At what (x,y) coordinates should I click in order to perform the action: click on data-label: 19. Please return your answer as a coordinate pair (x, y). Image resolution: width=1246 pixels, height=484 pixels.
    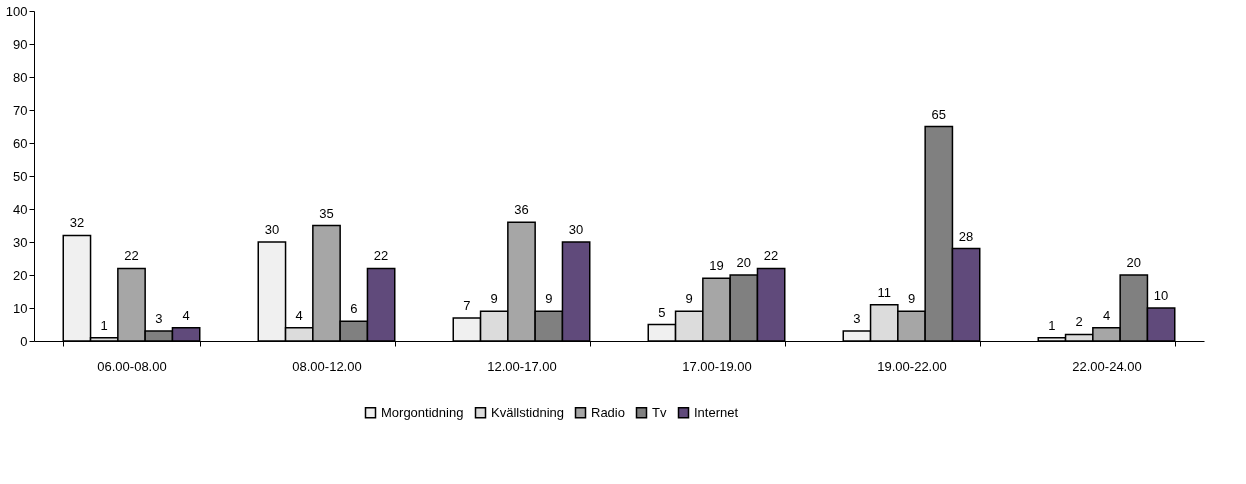
    Looking at the image, I should click on (716, 266).